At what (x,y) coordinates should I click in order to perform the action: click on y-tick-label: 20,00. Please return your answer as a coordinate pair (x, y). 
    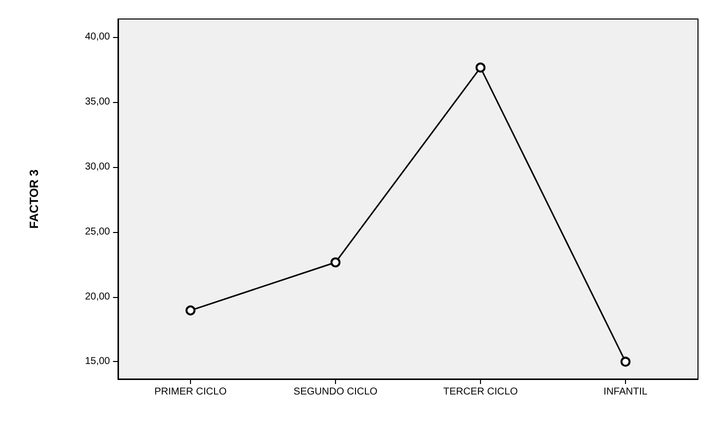
    Looking at the image, I should click on (97, 296).